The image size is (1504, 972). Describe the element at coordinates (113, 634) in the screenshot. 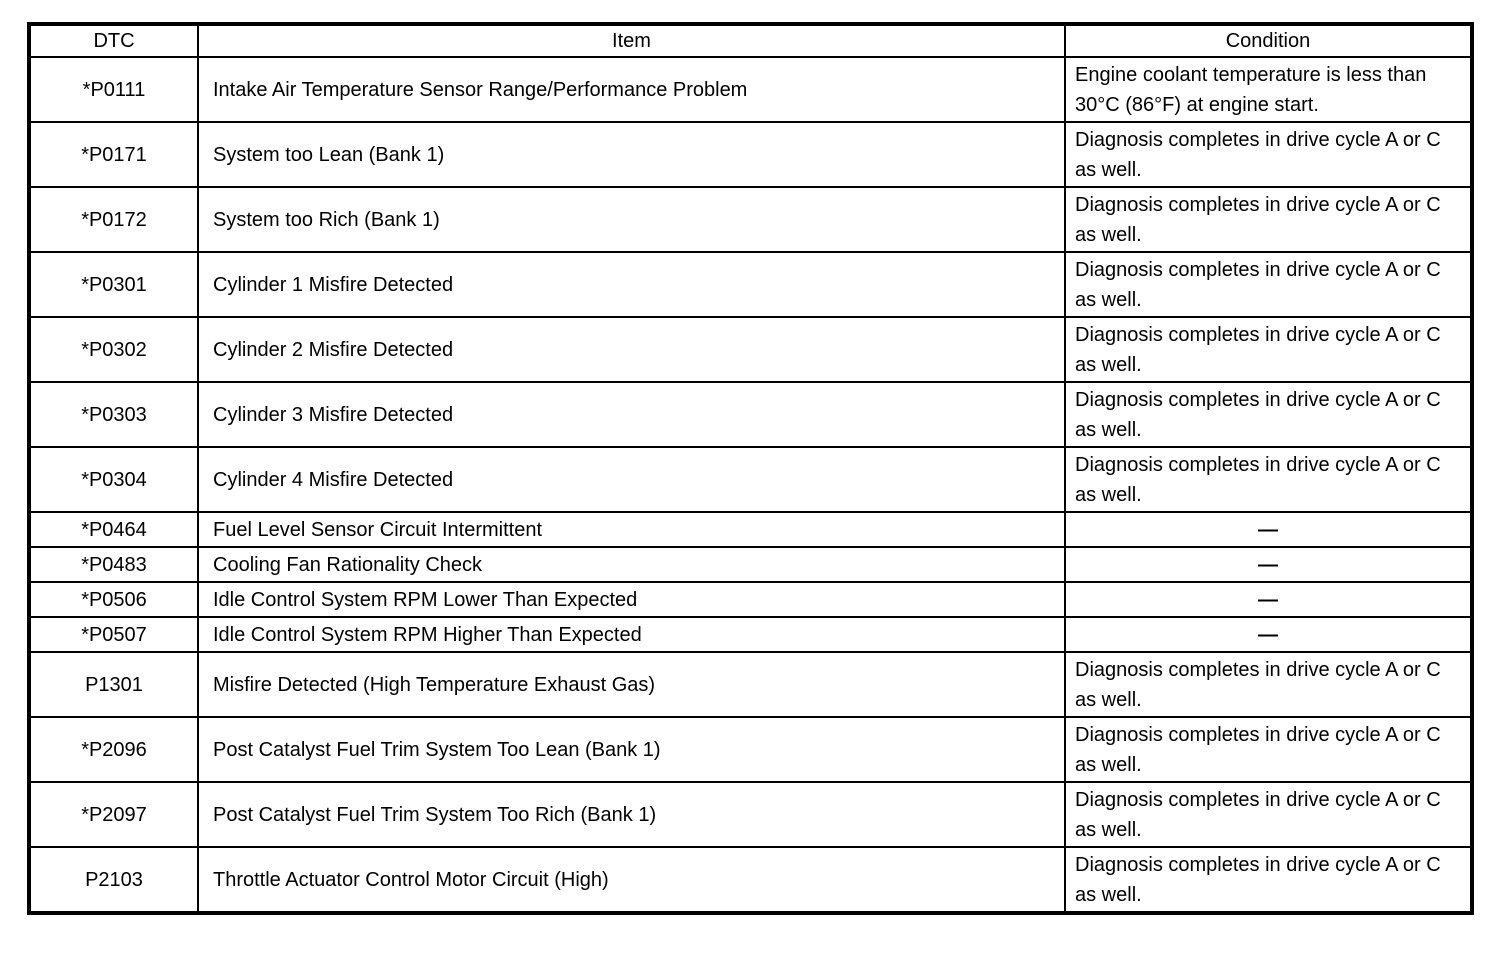

I see `dtc-code-cell: *P0507` at that location.